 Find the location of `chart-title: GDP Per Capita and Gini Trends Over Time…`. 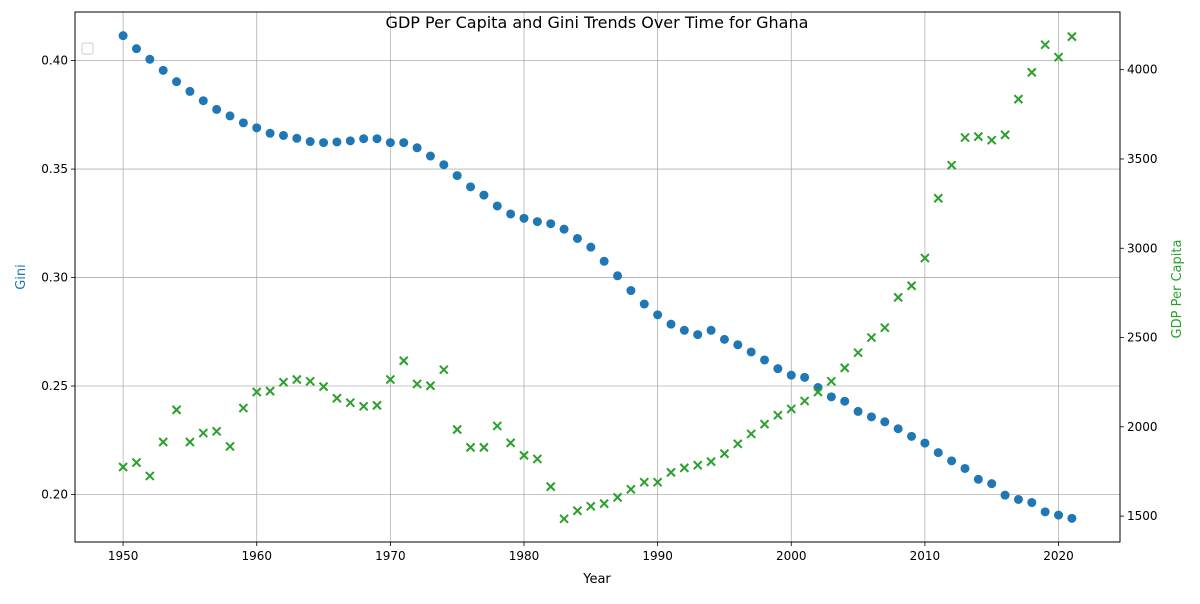

chart-title: GDP Per Capita and Gini Trends Over Time… is located at coordinates (597, 22).